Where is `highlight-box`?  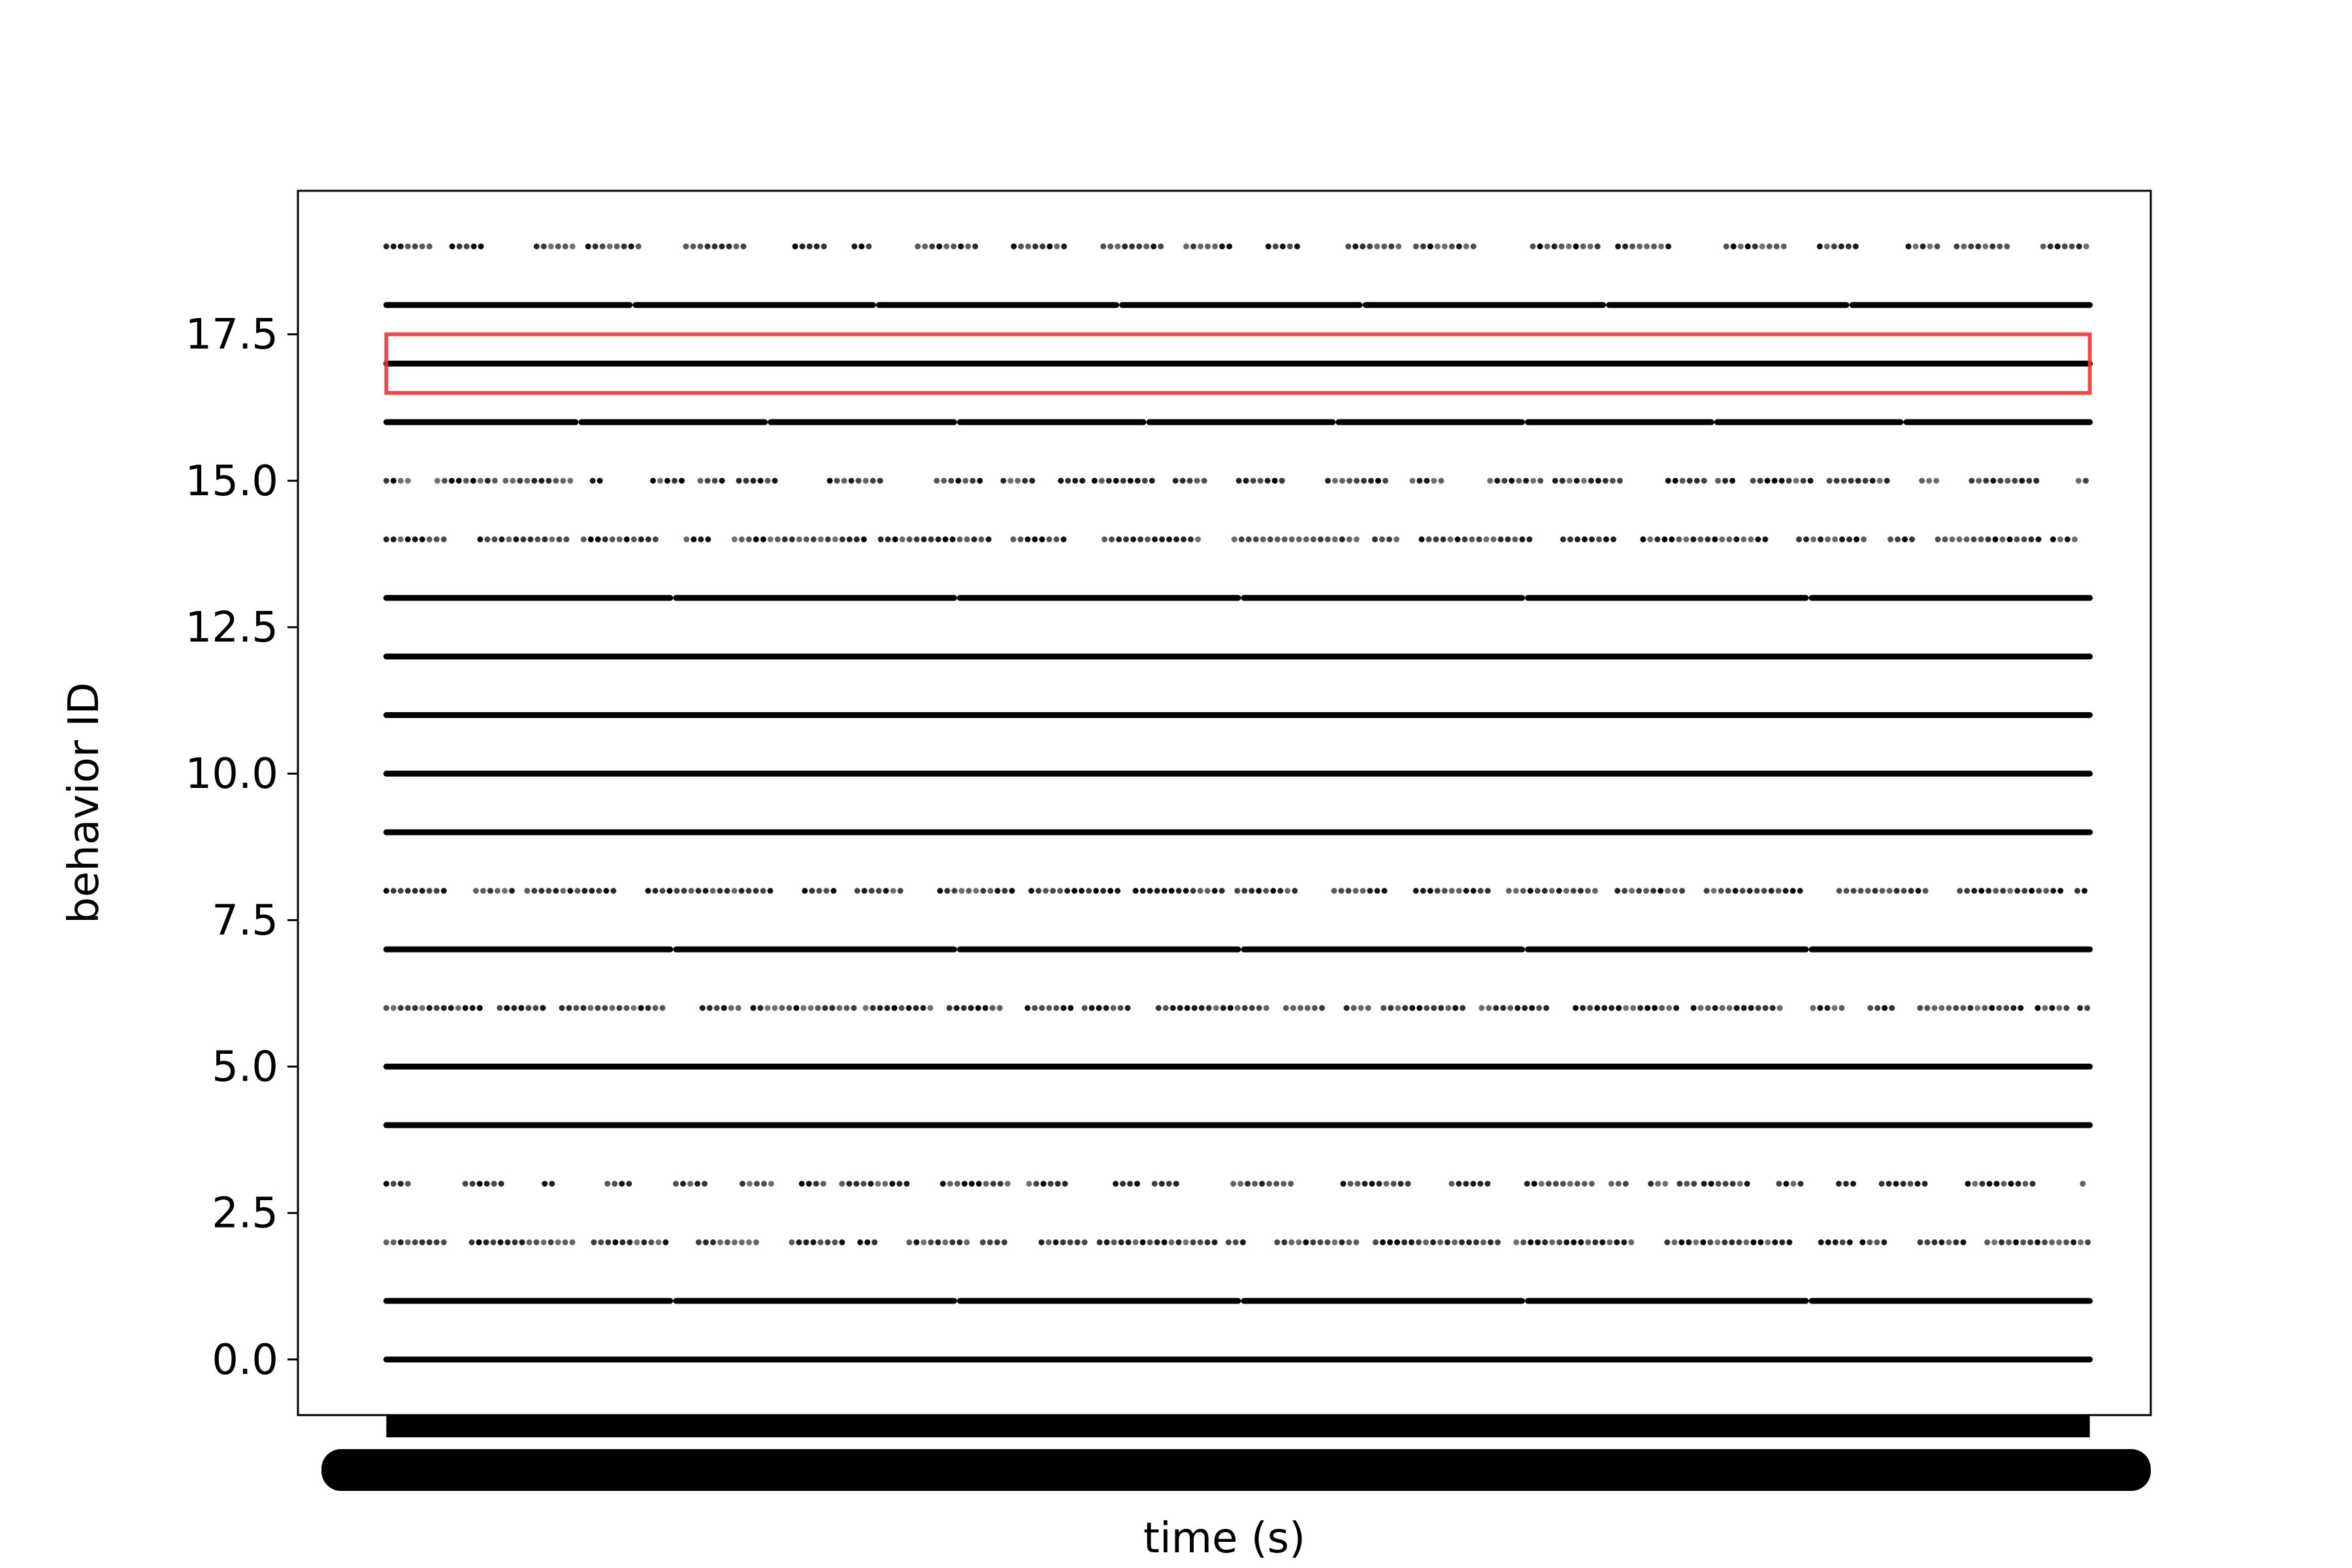
highlight-box is located at coordinates (1238, 363).